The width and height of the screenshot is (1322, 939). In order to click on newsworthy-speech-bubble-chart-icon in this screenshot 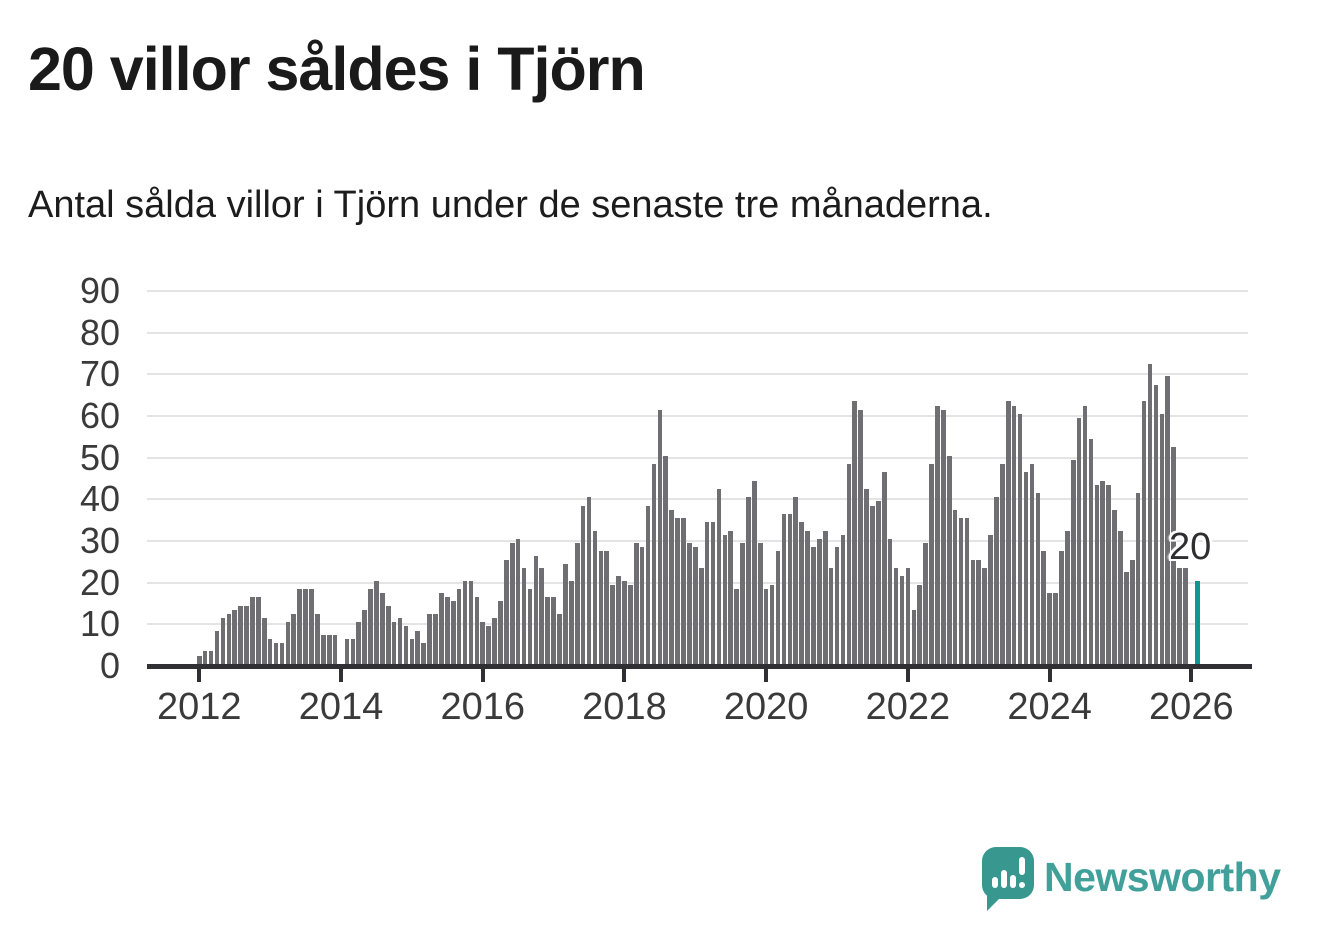, I will do `click(1008, 873)`.